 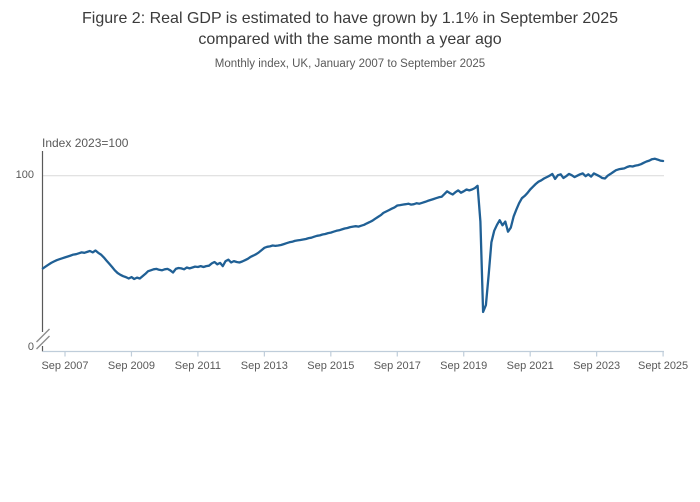 I want to click on x-tick-label: Sep 2023, so click(x=597, y=366).